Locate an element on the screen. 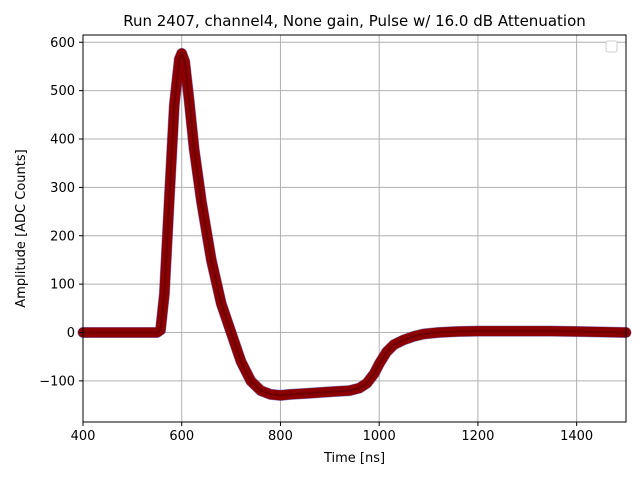  y-tick-label: 500 is located at coordinates (62, 91).